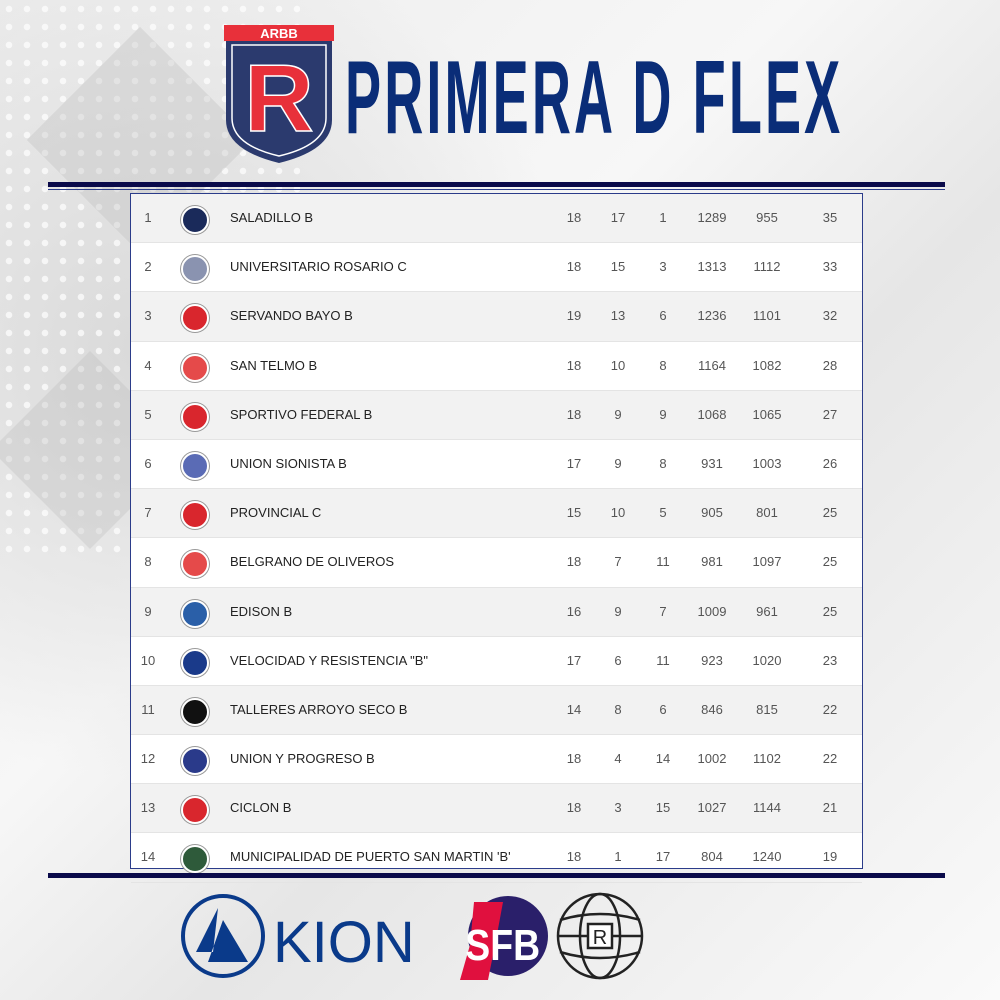 The height and width of the screenshot is (1000, 1000). What do you see at coordinates (712, 513) in the screenshot?
I see `stat-c4: 905` at bounding box center [712, 513].